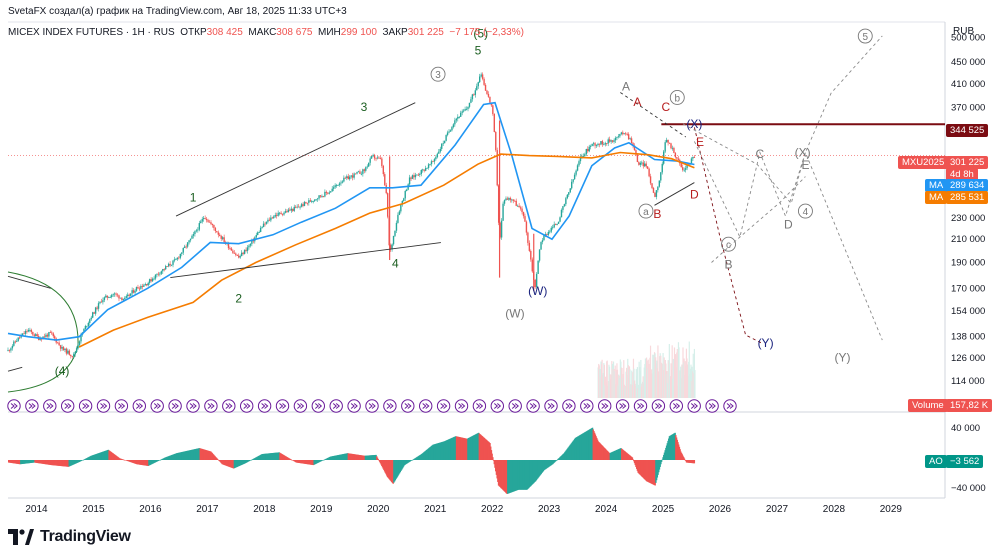  Describe the element at coordinates (207, 509) in the screenshot. I see `time-tick-label: 2017` at that location.